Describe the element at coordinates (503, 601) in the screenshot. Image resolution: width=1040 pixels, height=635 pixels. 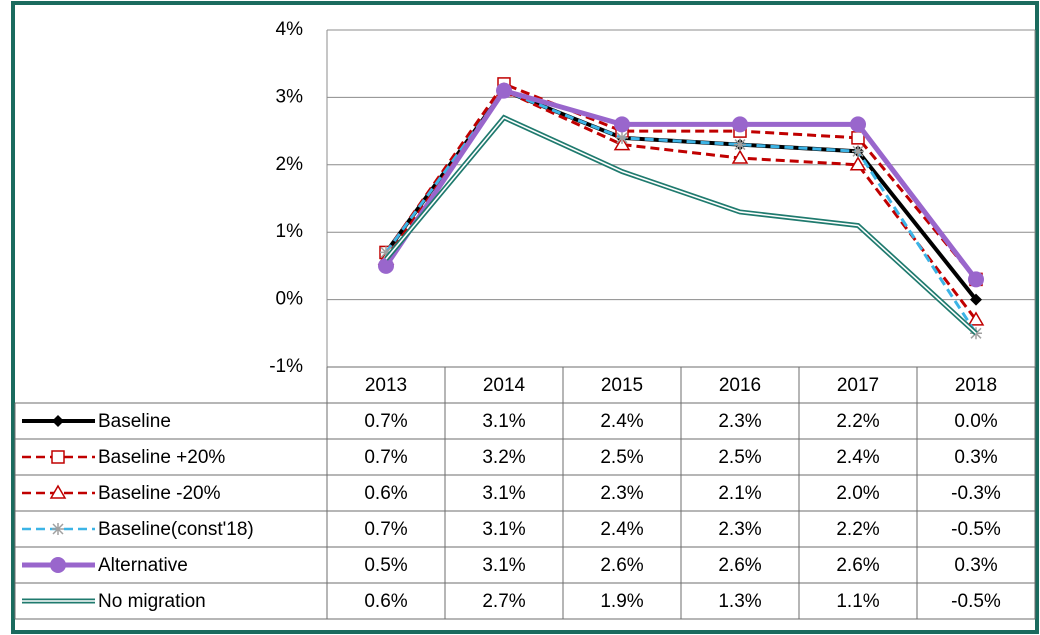
I see `table-cell: 2.7%` at that location.